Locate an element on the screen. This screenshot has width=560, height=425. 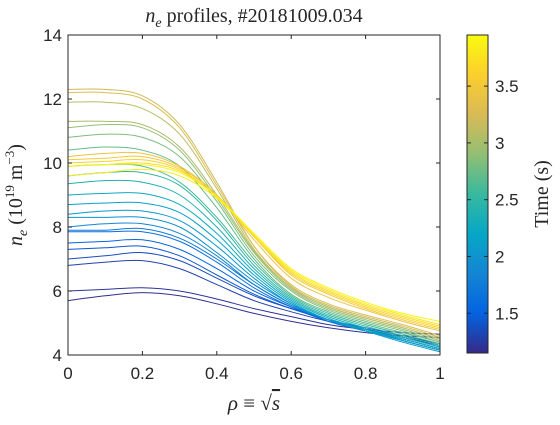
x-tick-label: 1 is located at coordinates (439, 373).